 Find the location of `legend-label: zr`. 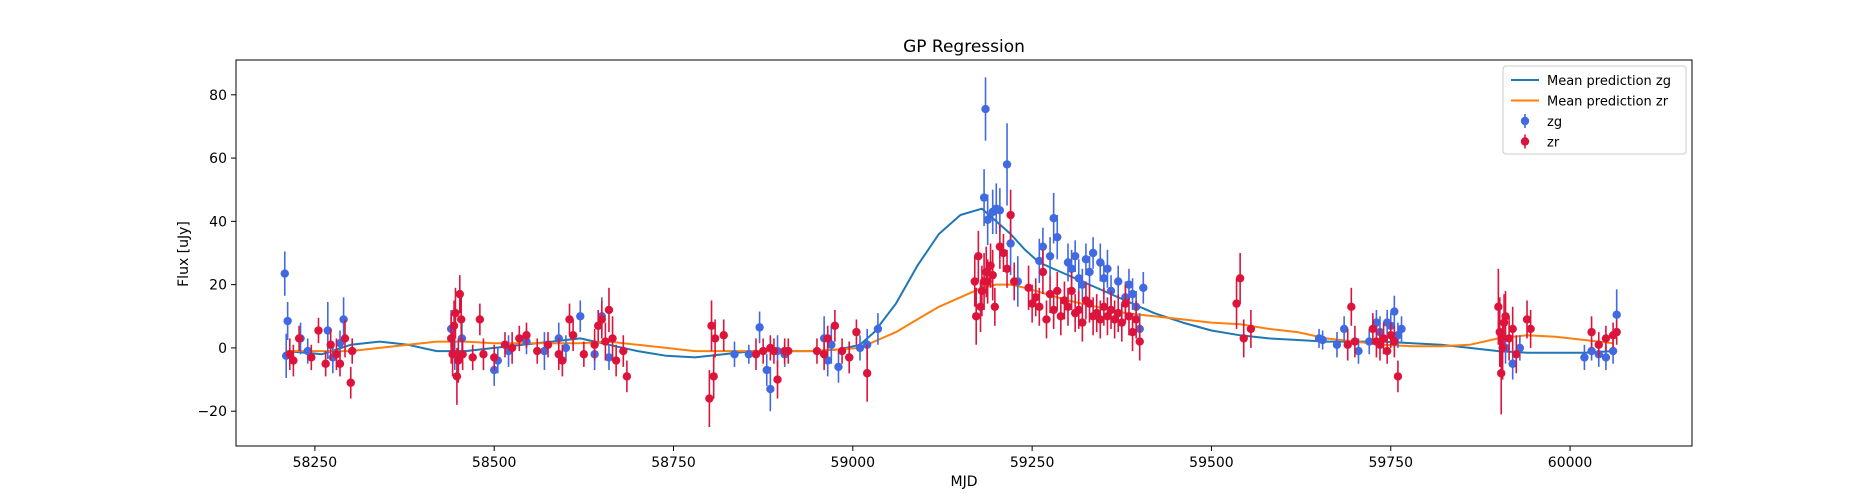

legend-label: zr is located at coordinates (1553, 143).